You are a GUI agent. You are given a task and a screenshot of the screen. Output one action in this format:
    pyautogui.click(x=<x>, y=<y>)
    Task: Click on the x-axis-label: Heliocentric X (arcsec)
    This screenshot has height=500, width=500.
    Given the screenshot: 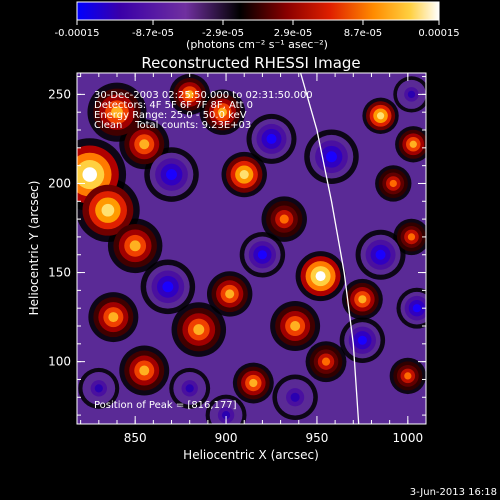 What is the action you would take?
    pyautogui.click(x=251, y=455)
    